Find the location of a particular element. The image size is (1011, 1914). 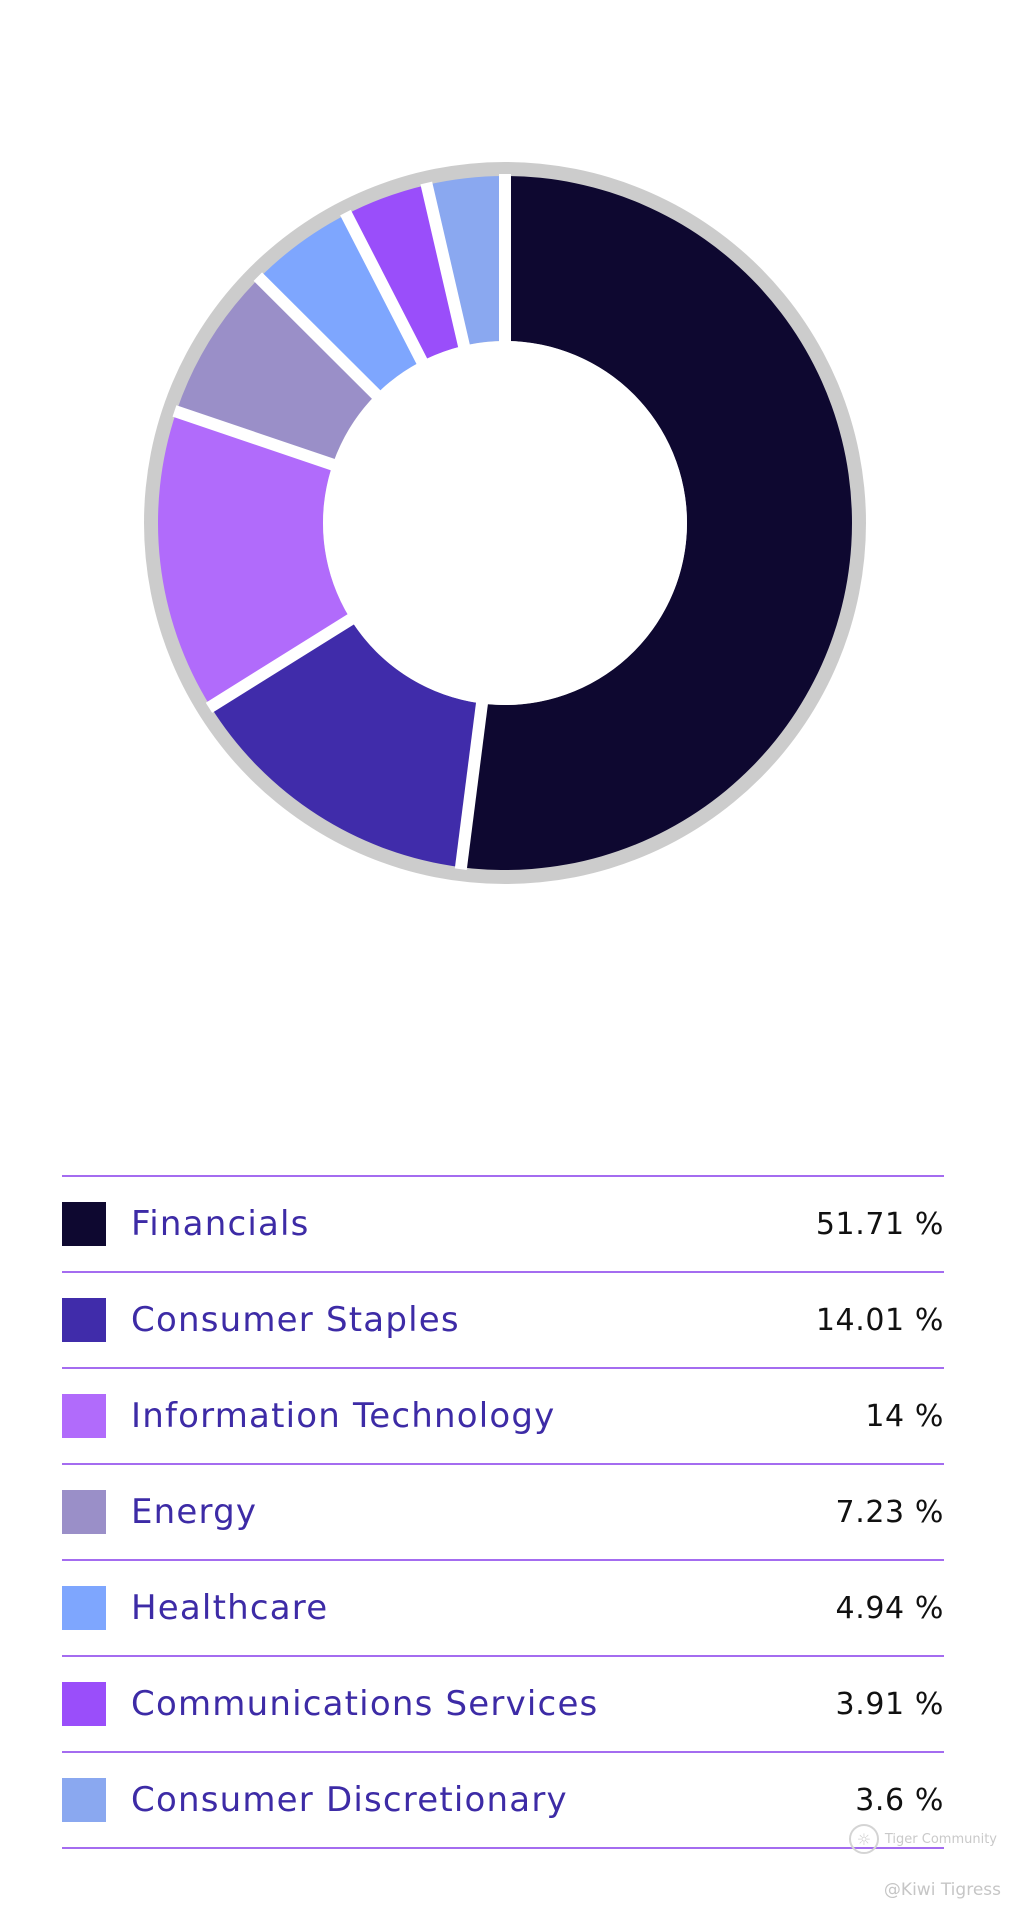

donut-hole is located at coordinates (505, 523).